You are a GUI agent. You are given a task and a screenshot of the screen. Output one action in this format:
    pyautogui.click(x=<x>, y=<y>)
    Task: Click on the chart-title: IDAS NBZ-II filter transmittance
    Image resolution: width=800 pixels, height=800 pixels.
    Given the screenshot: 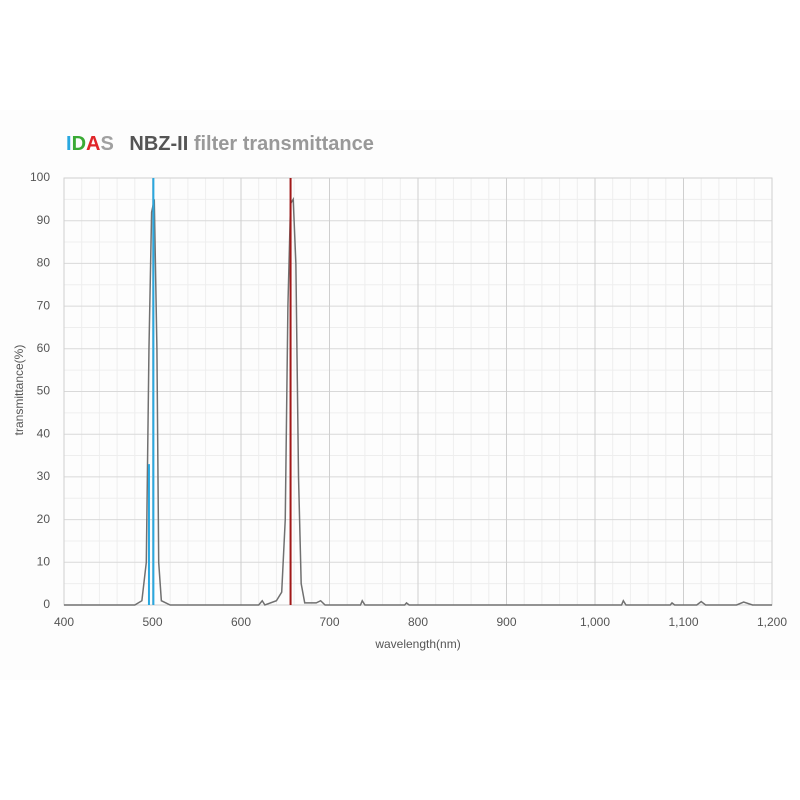 What is the action you would take?
    pyautogui.click(x=220, y=144)
    